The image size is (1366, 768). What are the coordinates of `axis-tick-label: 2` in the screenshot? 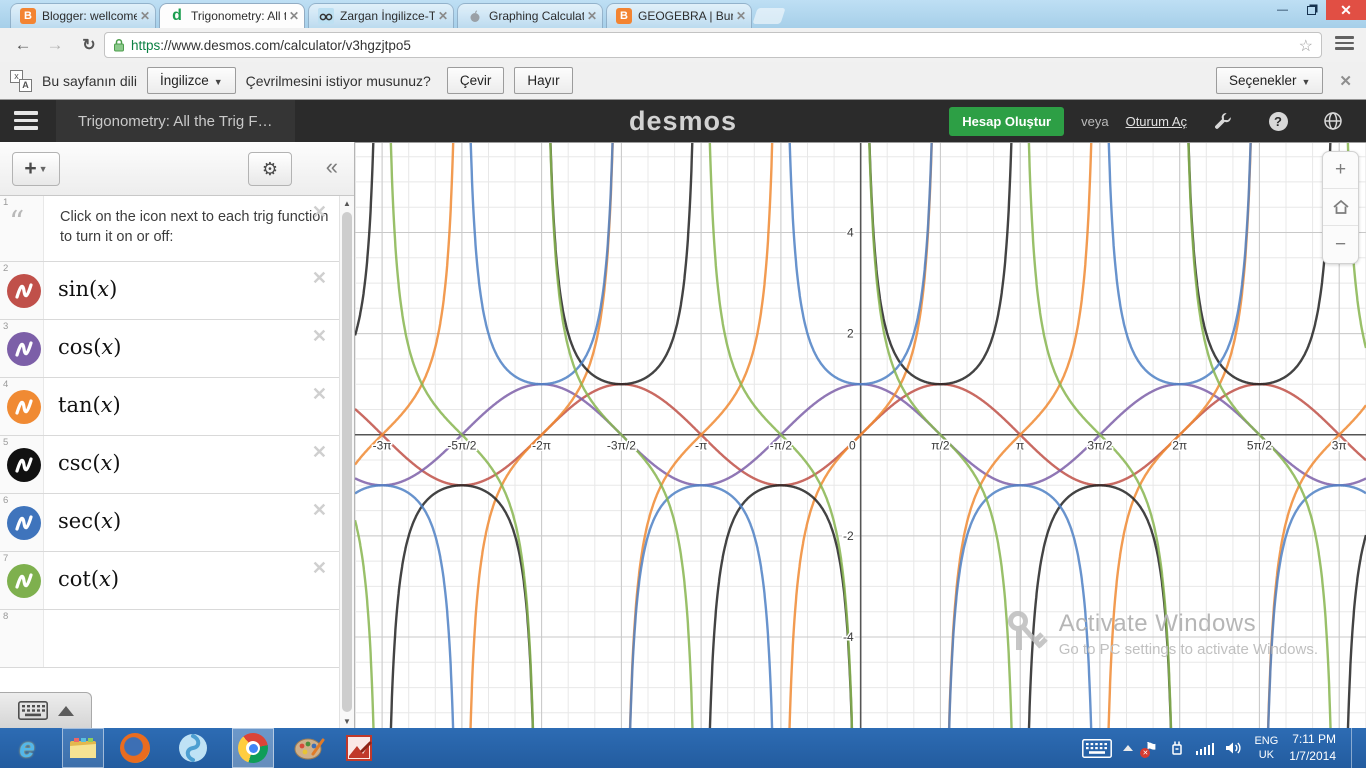 It's located at (850, 334).